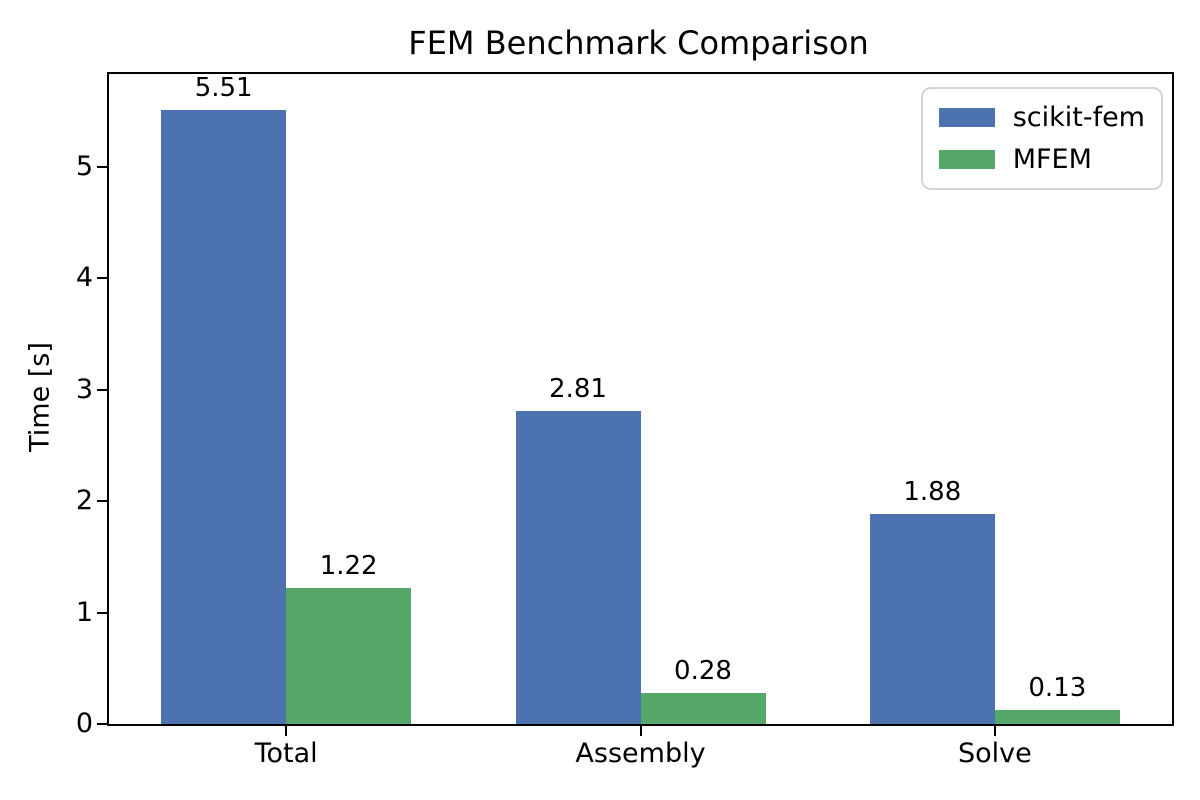 Image resolution: width=1200 pixels, height=800 pixels. I want to click on bar-MFEM-total, so click(349, 655).